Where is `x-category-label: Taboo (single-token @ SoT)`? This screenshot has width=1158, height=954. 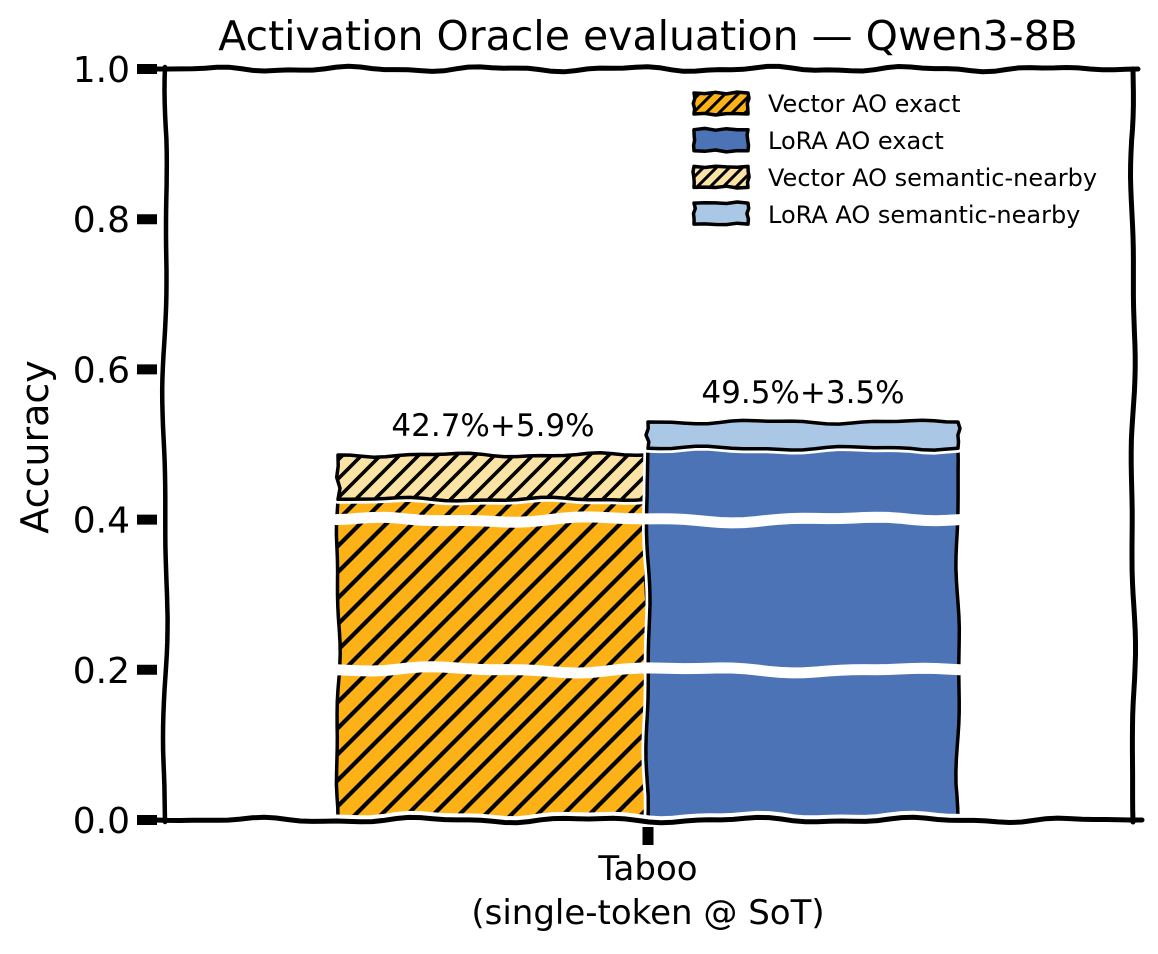 x-category-label: Taboo (single-token @ SoT) is located at coordinates (648, 891).